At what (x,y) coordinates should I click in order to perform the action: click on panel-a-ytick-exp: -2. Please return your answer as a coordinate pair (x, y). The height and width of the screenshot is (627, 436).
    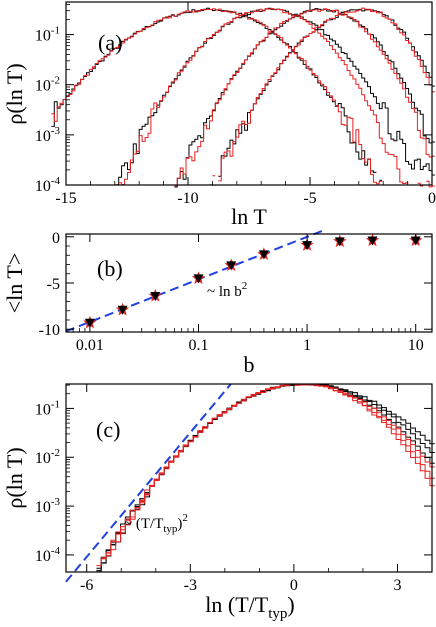
    Looking at the image, I should click on (55, 81).